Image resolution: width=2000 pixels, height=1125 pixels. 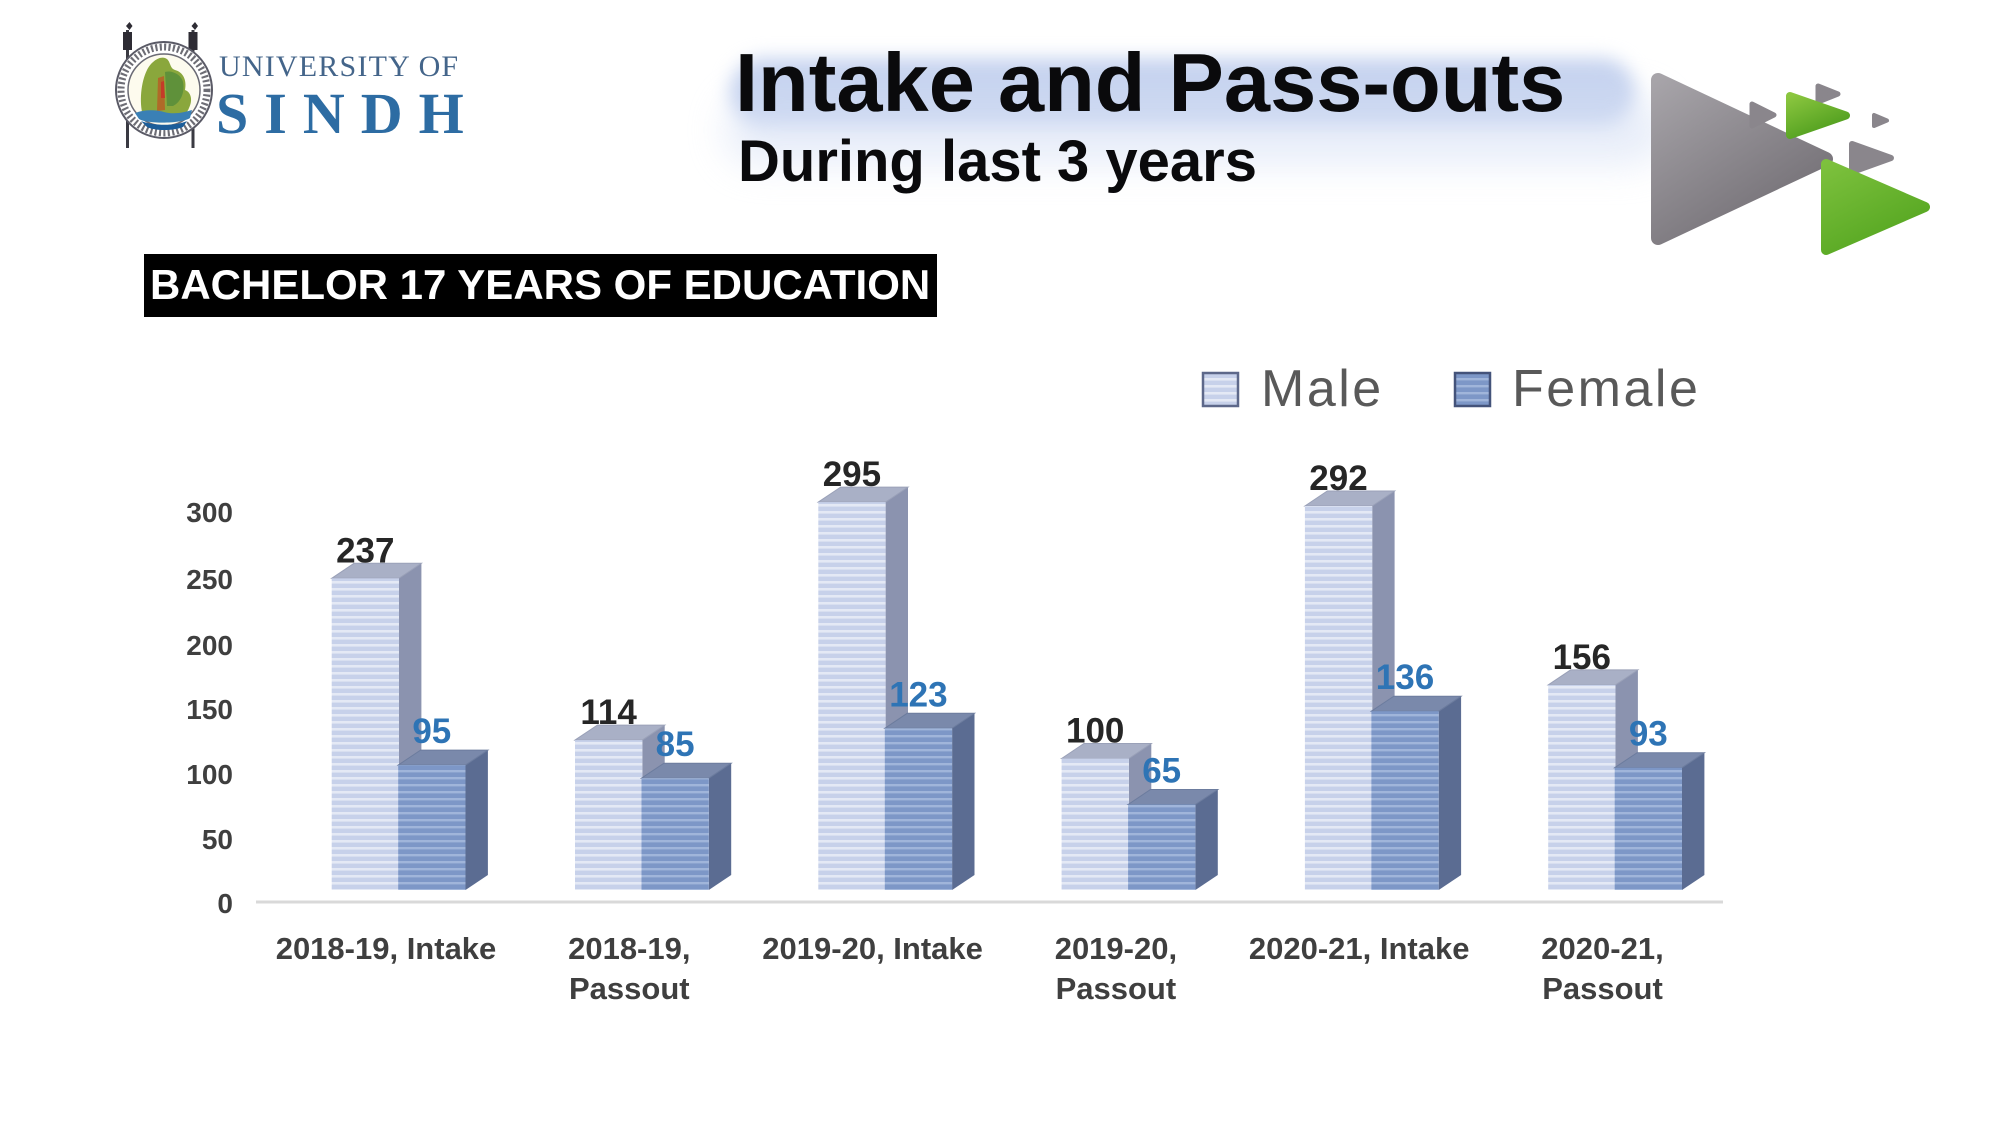 I want to click on svg-text: 65, so click(x=1161, y=771).